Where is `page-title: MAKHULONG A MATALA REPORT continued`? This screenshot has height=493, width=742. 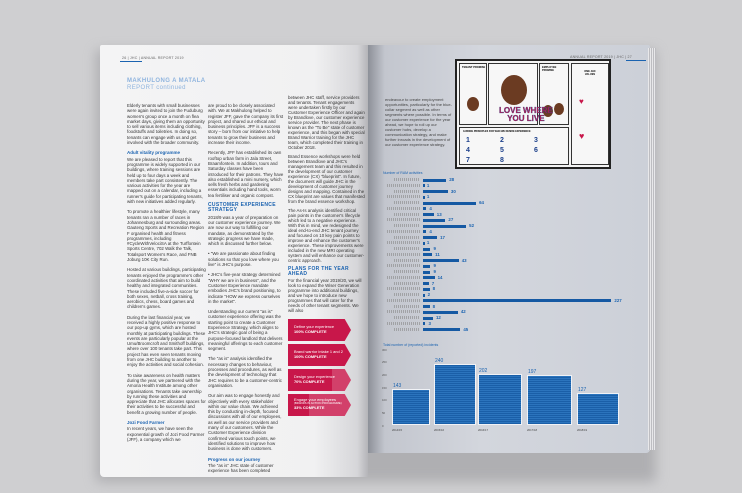 page-title: MAKHULONG A MATALA REPORT continued is located at coordinates (166, 84).